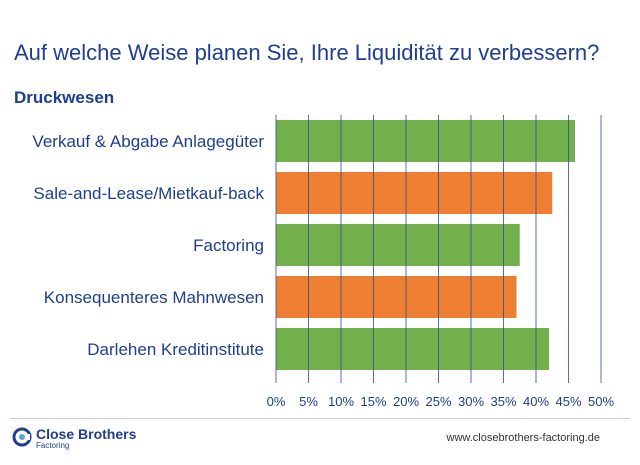 This screenshot has width=640, height=465. What do you see at coordinates (148, 141) in the screenshot?
I see `category-label-0: Verkauf & Abgabe Anlagegüter` at bounding box center [148, 141].